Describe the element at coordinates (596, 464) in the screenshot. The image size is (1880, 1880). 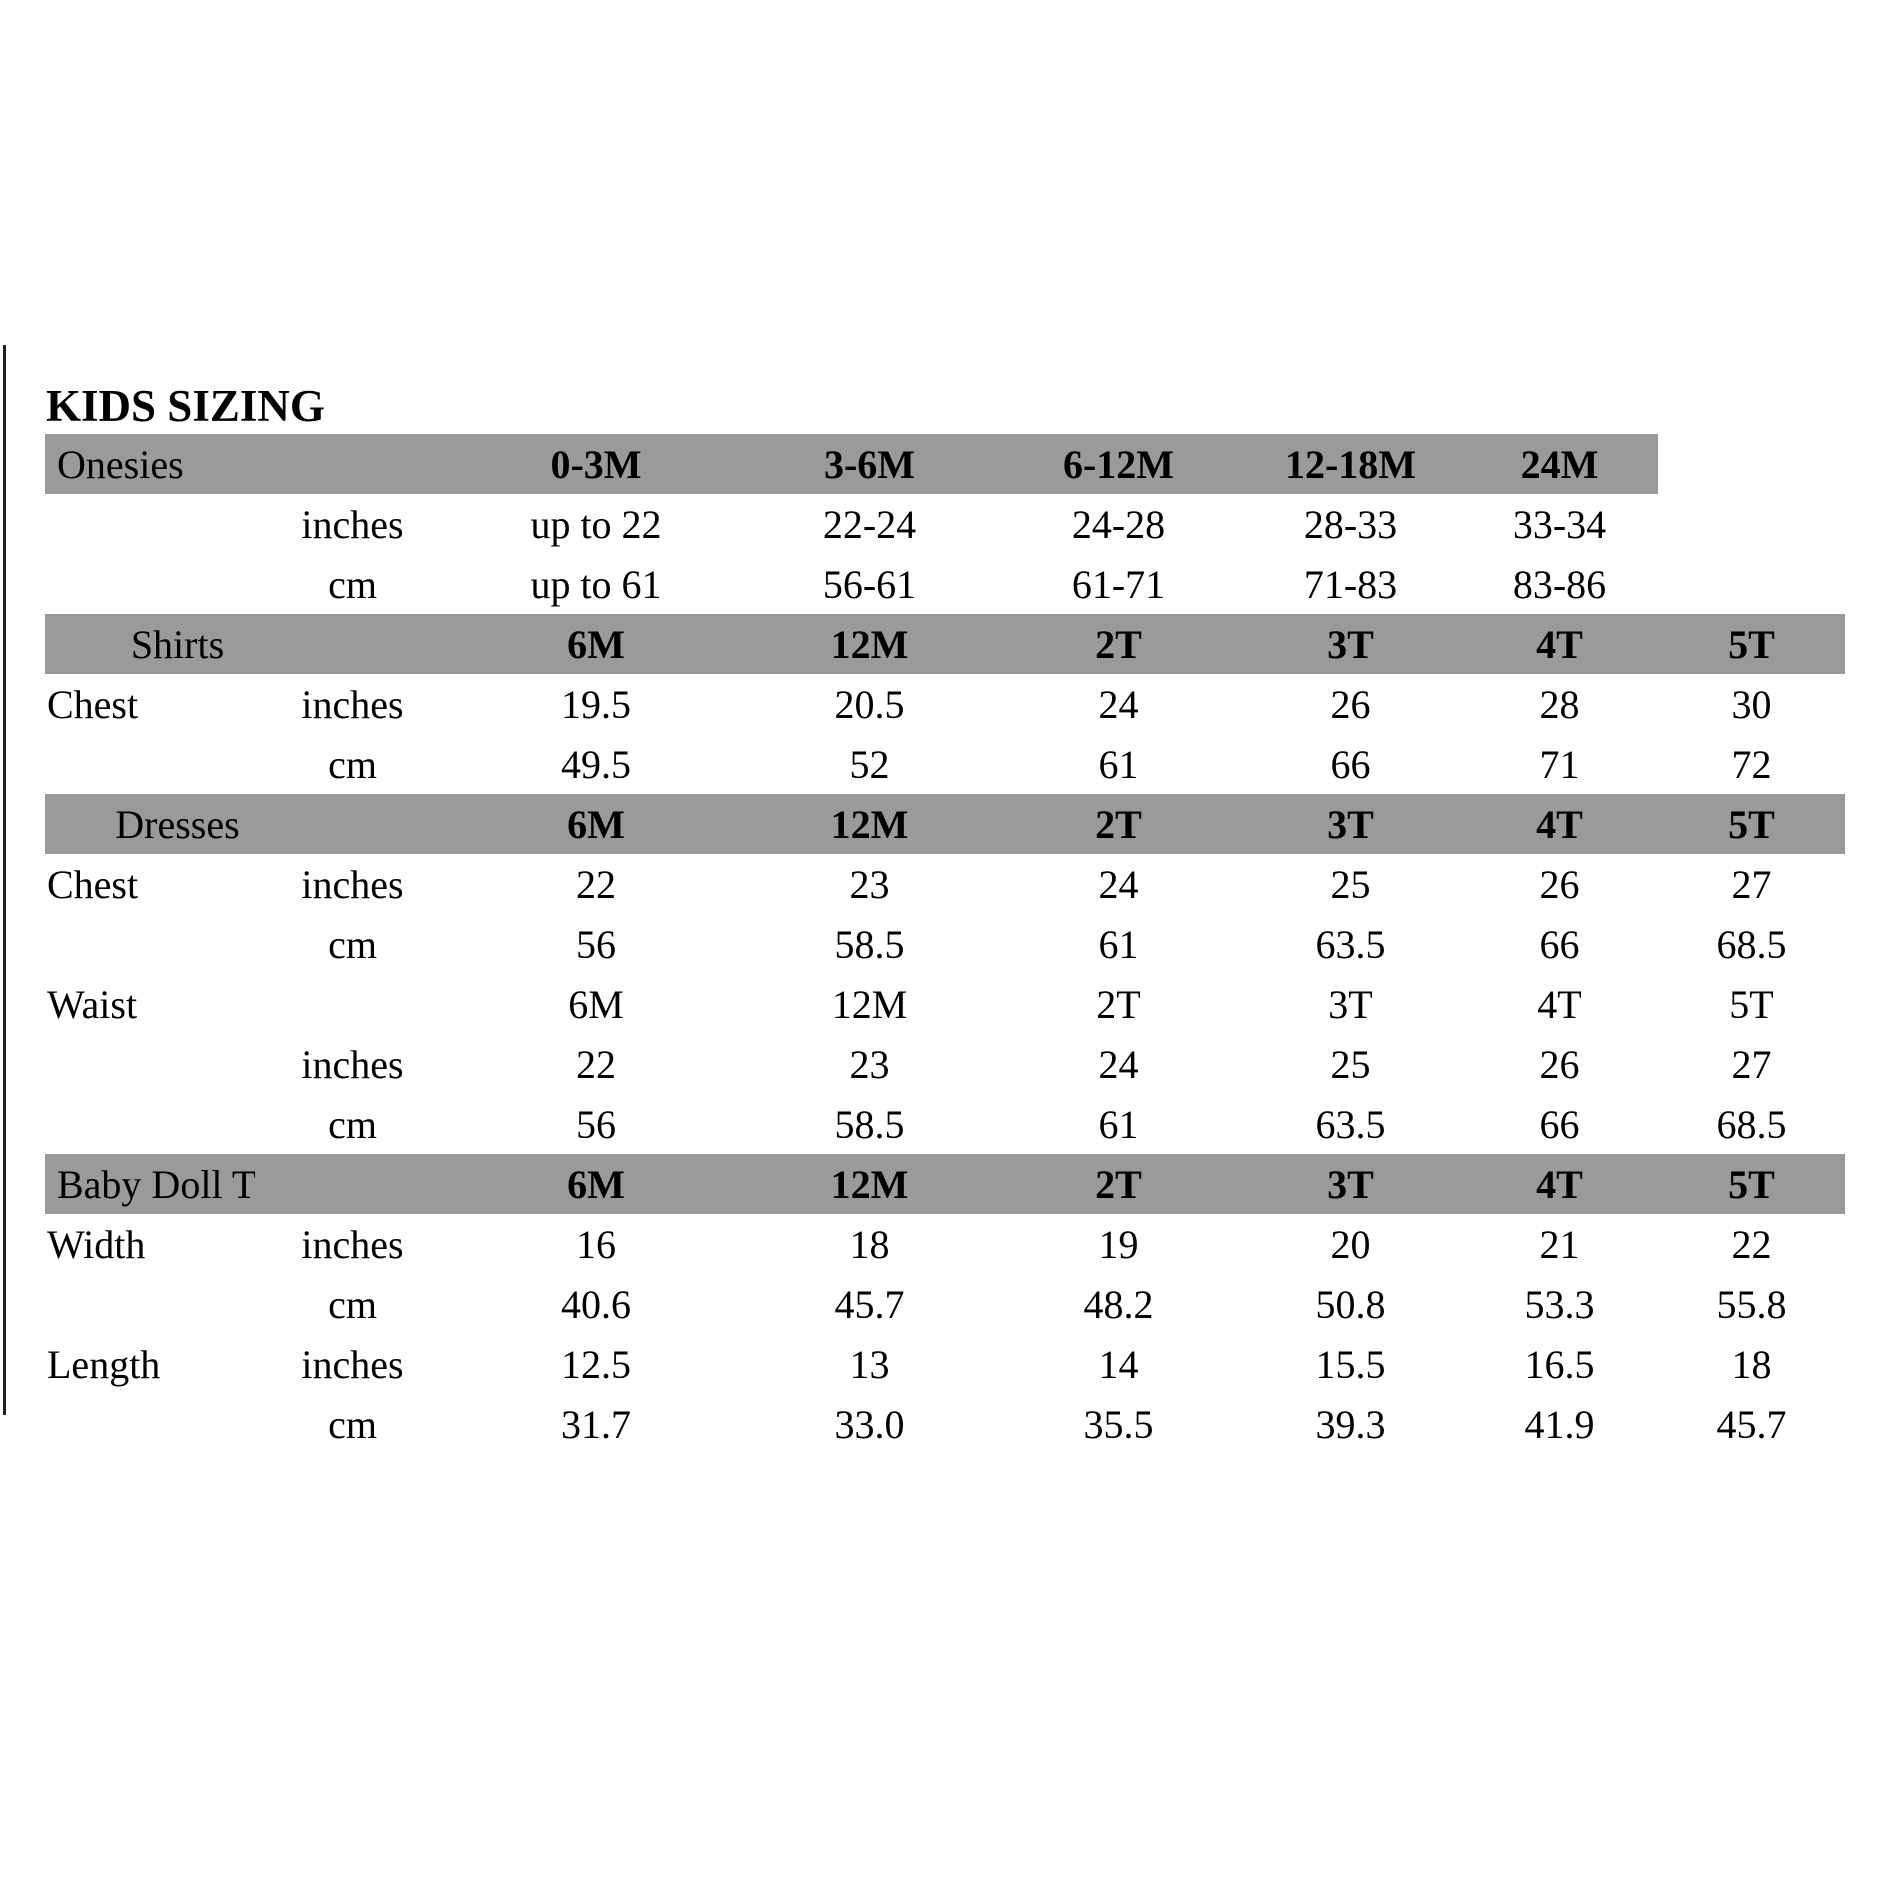
I see `size-header-cell: 0-3M` at that location.